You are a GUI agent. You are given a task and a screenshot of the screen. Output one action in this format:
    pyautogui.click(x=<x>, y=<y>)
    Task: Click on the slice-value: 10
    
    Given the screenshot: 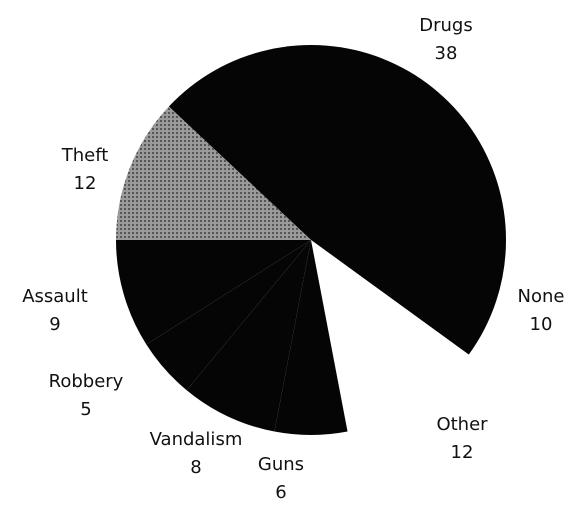 What is the action you would take?
    pyautogui.click(x=541, y=324)
    